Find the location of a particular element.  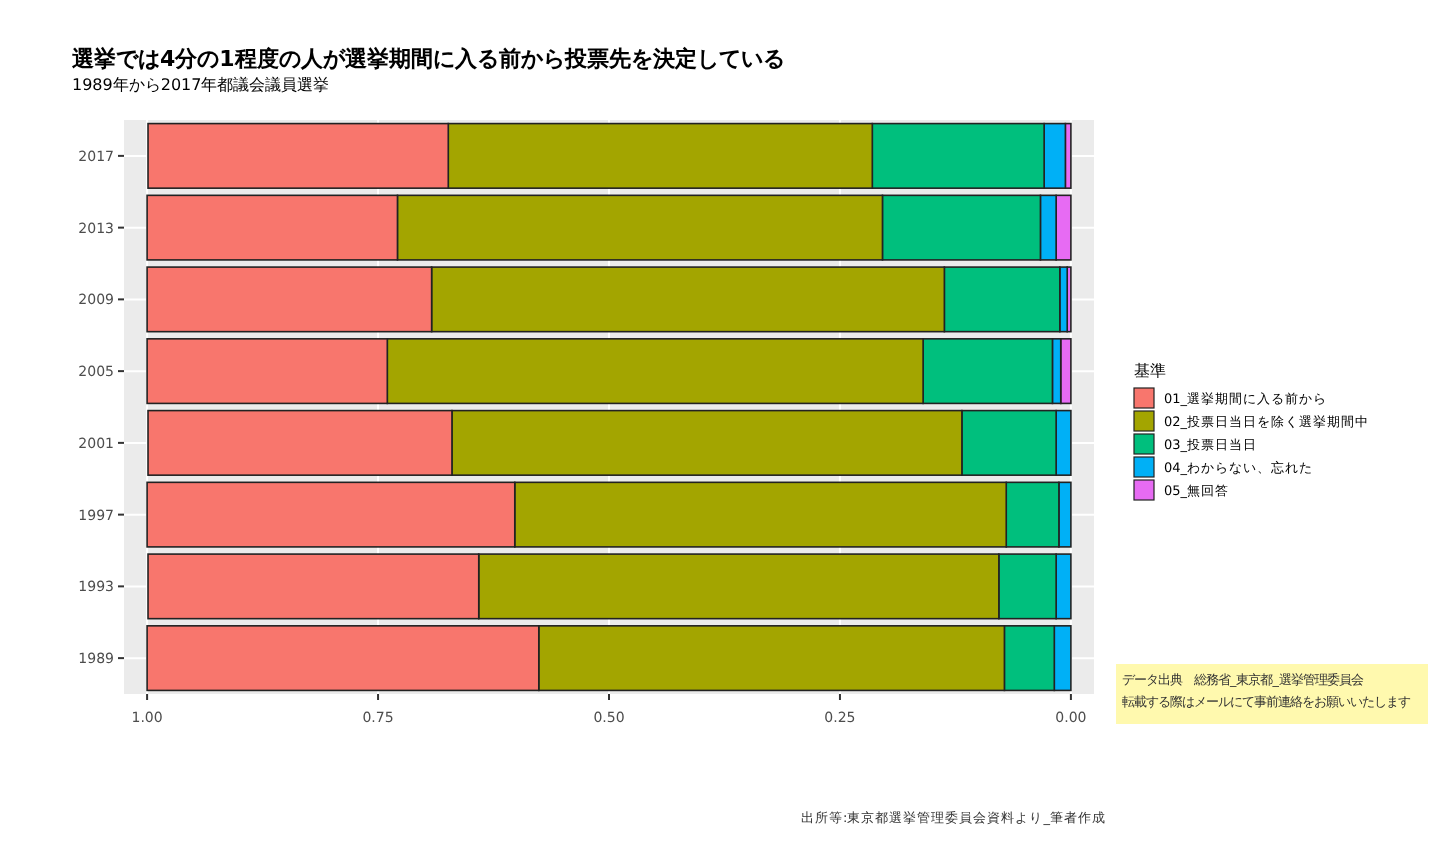

legend-title: 基準 is located at coordinates (1150, 371).